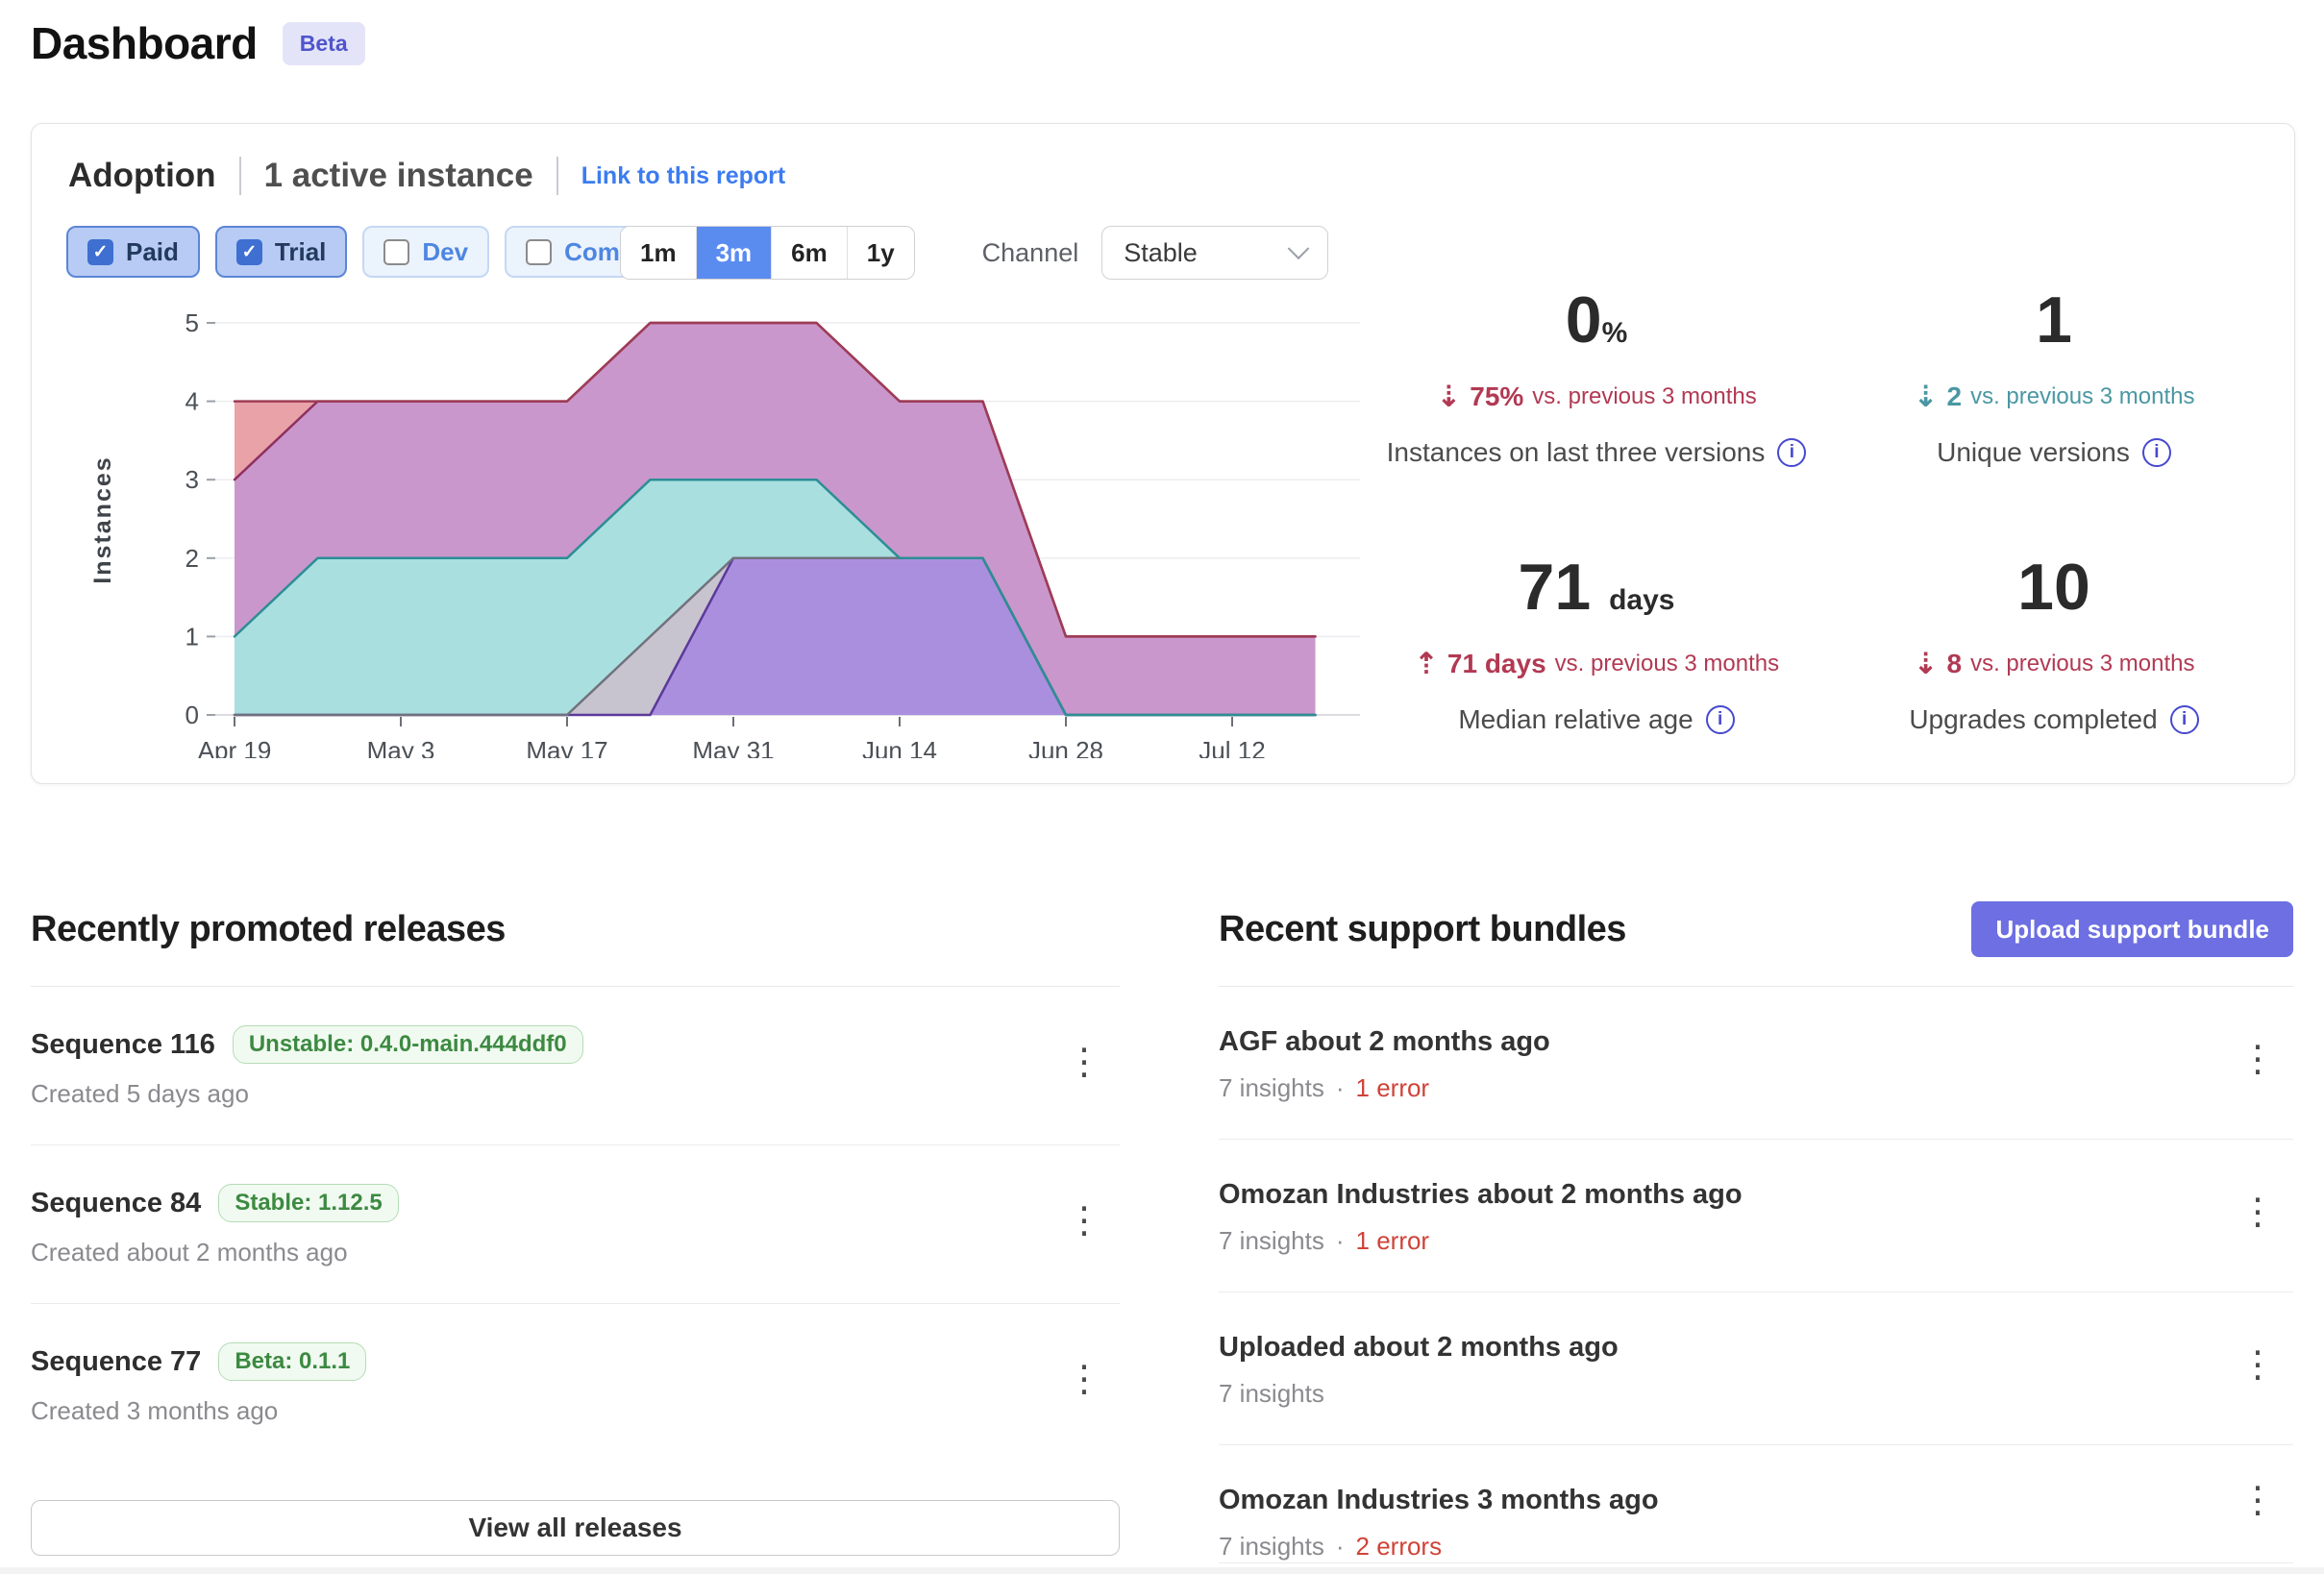 The height and width of the screenshot is (1574, 2324). What do you see at coordinates (1642, 600) in the screenshot?
I see `stat-unit: days` at bounding box center [1642, 600].